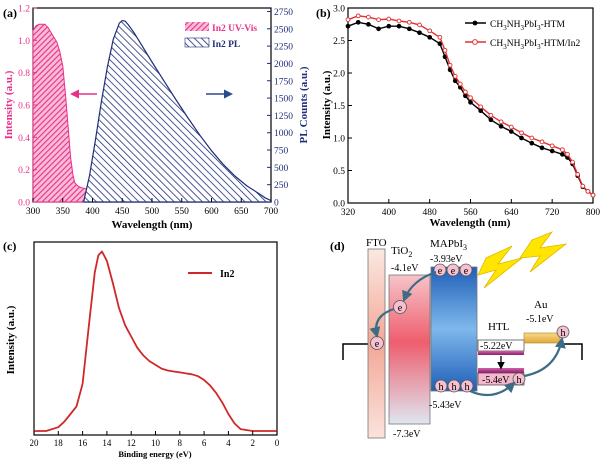  What do you see at coordinates (281, 186) in the screenshot?
I see `y2-tick-label: 250` at bounding box center [281, 186].